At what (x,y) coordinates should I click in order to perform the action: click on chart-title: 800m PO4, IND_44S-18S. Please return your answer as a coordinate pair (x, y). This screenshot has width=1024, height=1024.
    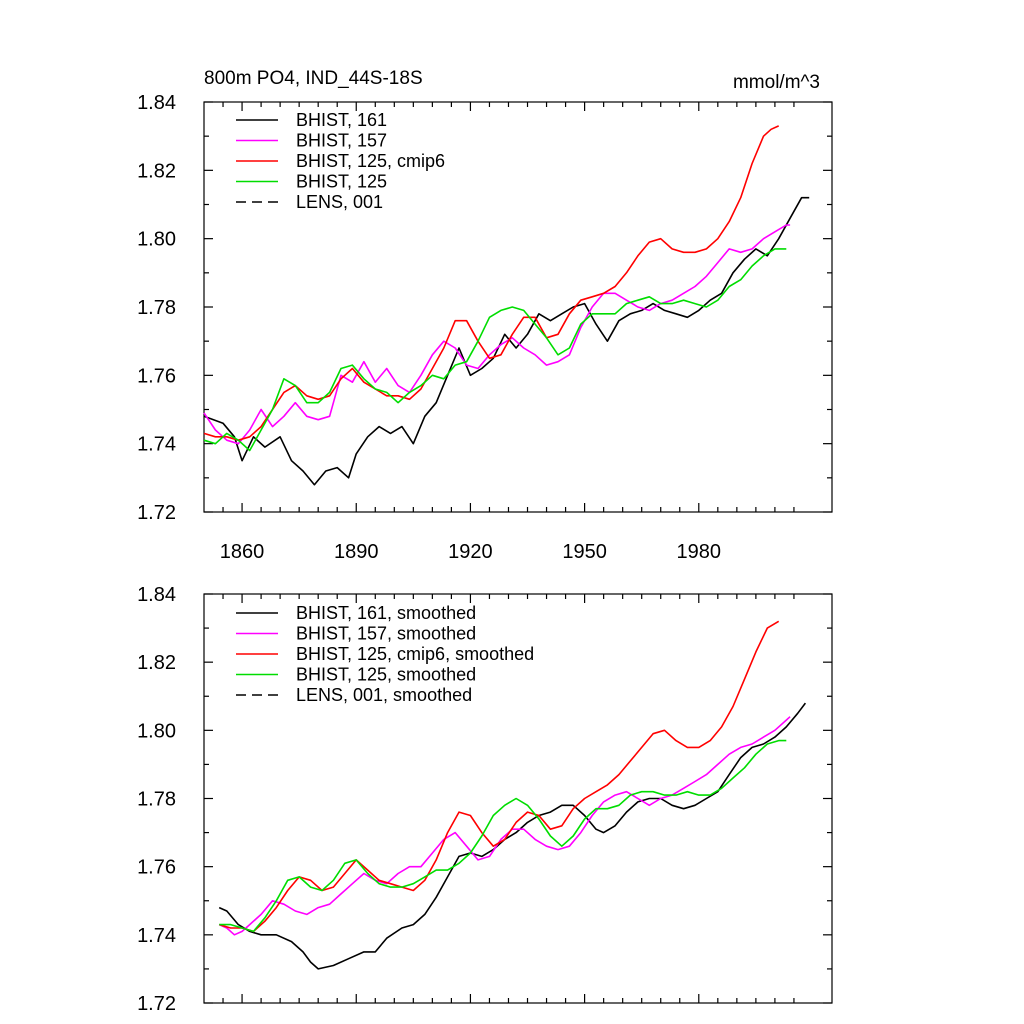
    Looking at the image, I should click on (313, 78).